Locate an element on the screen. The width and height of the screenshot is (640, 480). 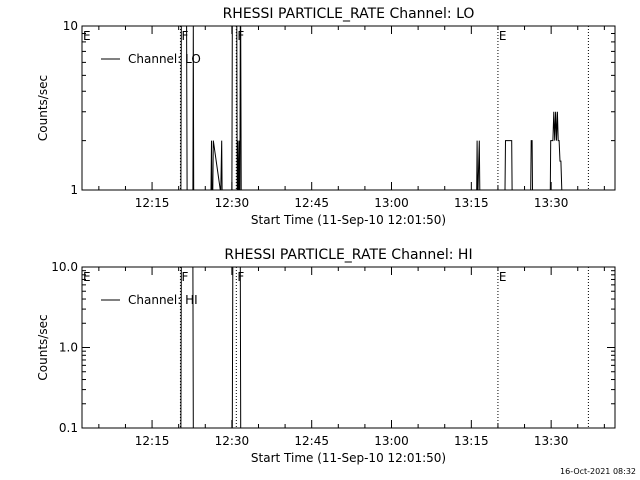
legend-label: Channel: LO is located at coordinates (164, 59).